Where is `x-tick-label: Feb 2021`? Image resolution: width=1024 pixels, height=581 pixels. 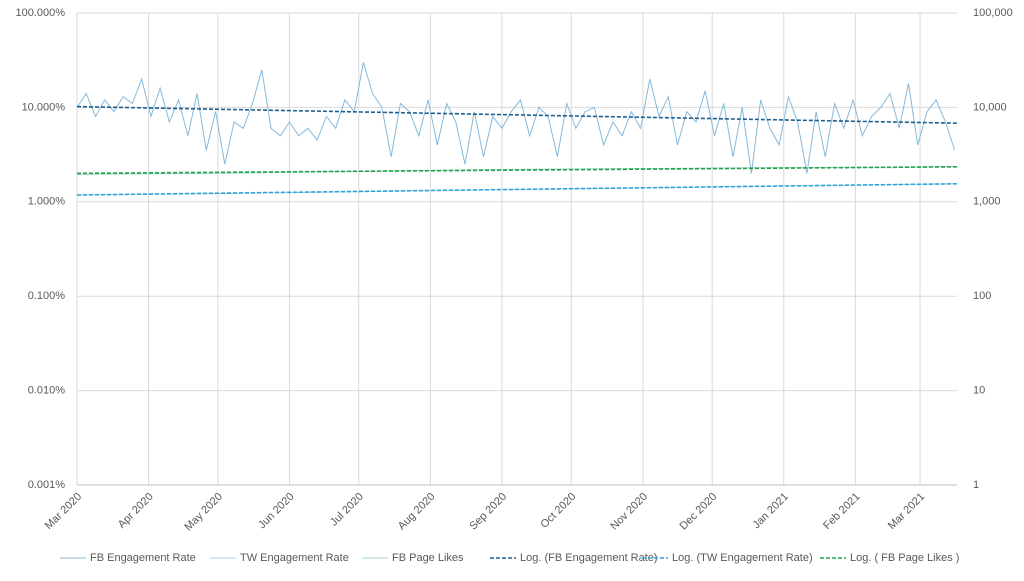 x-tick-label: Feb 2021 is located at coordinates (841, 511).